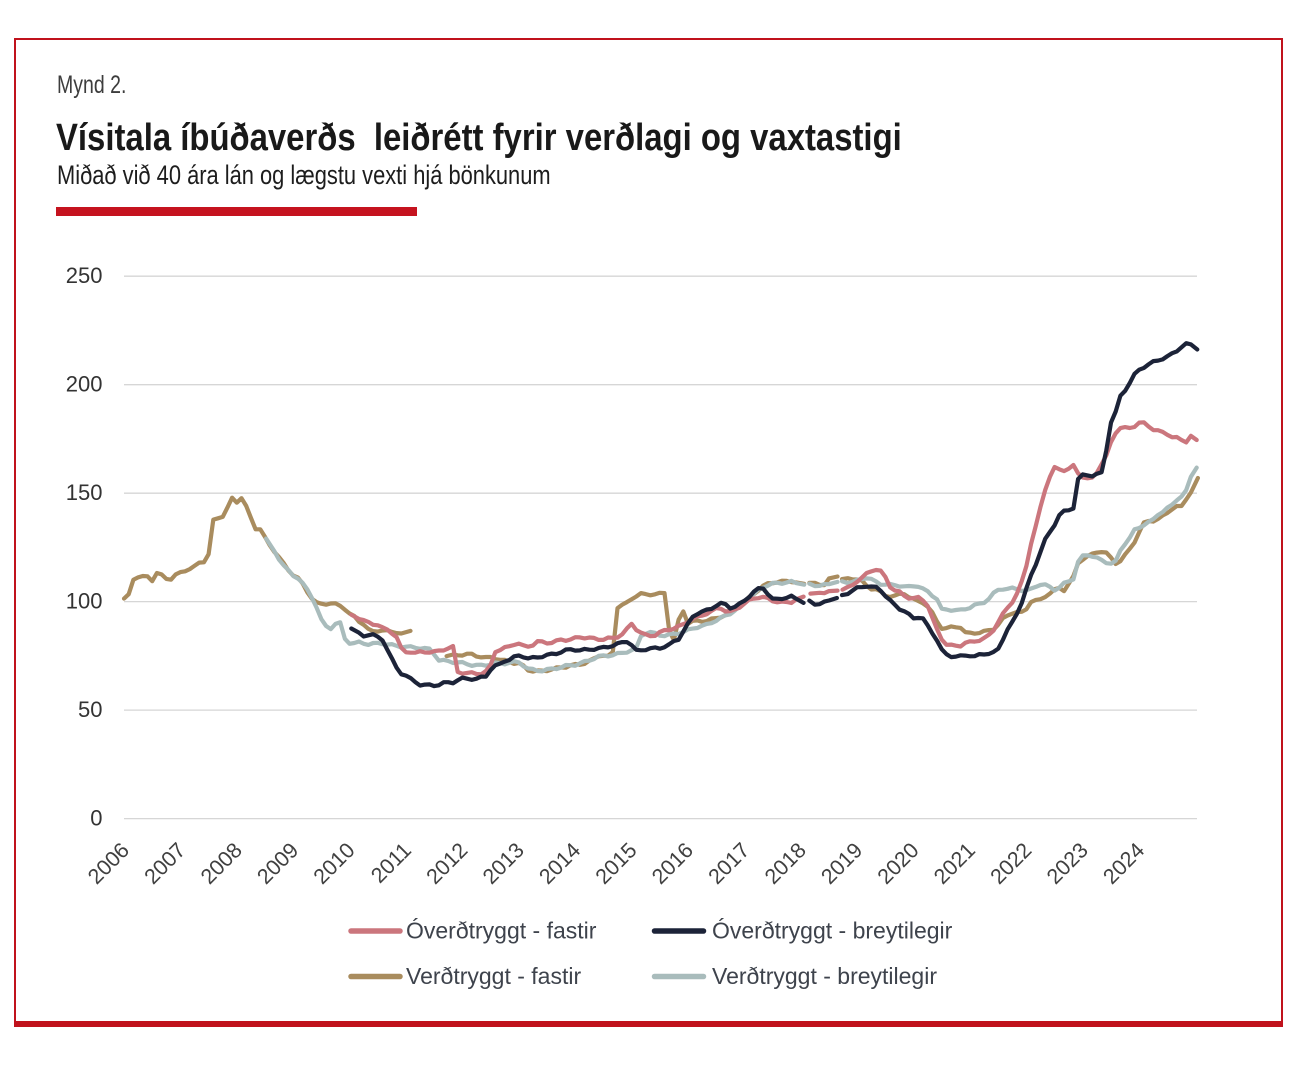 Image resolution: width=1295 pixels, height=1080 pixels. Describe the element at coordinates (729, 863) in the screenshot. I see `svg-text: 2017` at that location.